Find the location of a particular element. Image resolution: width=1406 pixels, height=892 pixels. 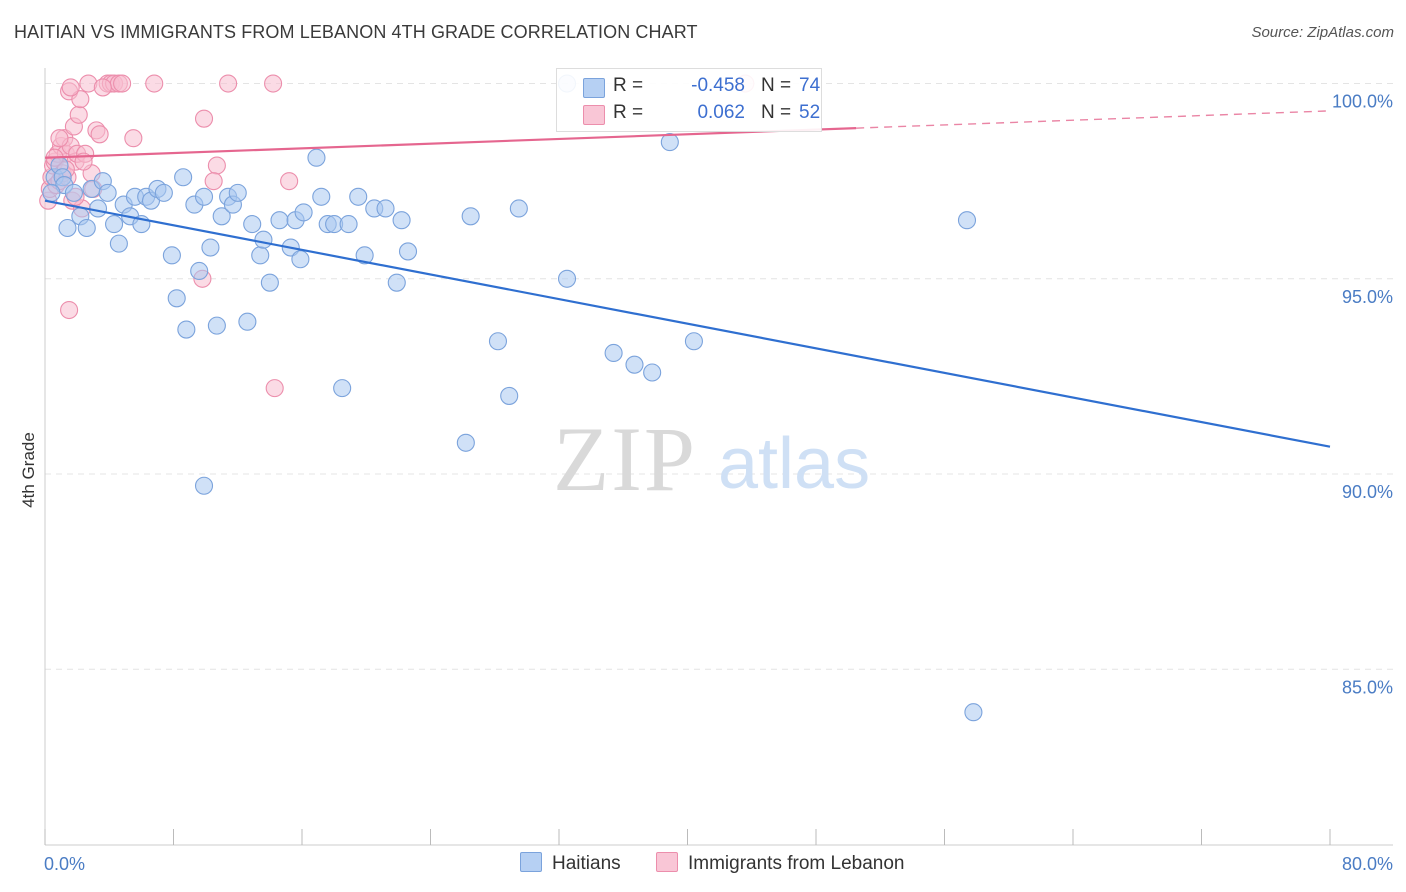

legend-label-lebanon: Immigrants from Lebanon is located at coordinates (796, 863).